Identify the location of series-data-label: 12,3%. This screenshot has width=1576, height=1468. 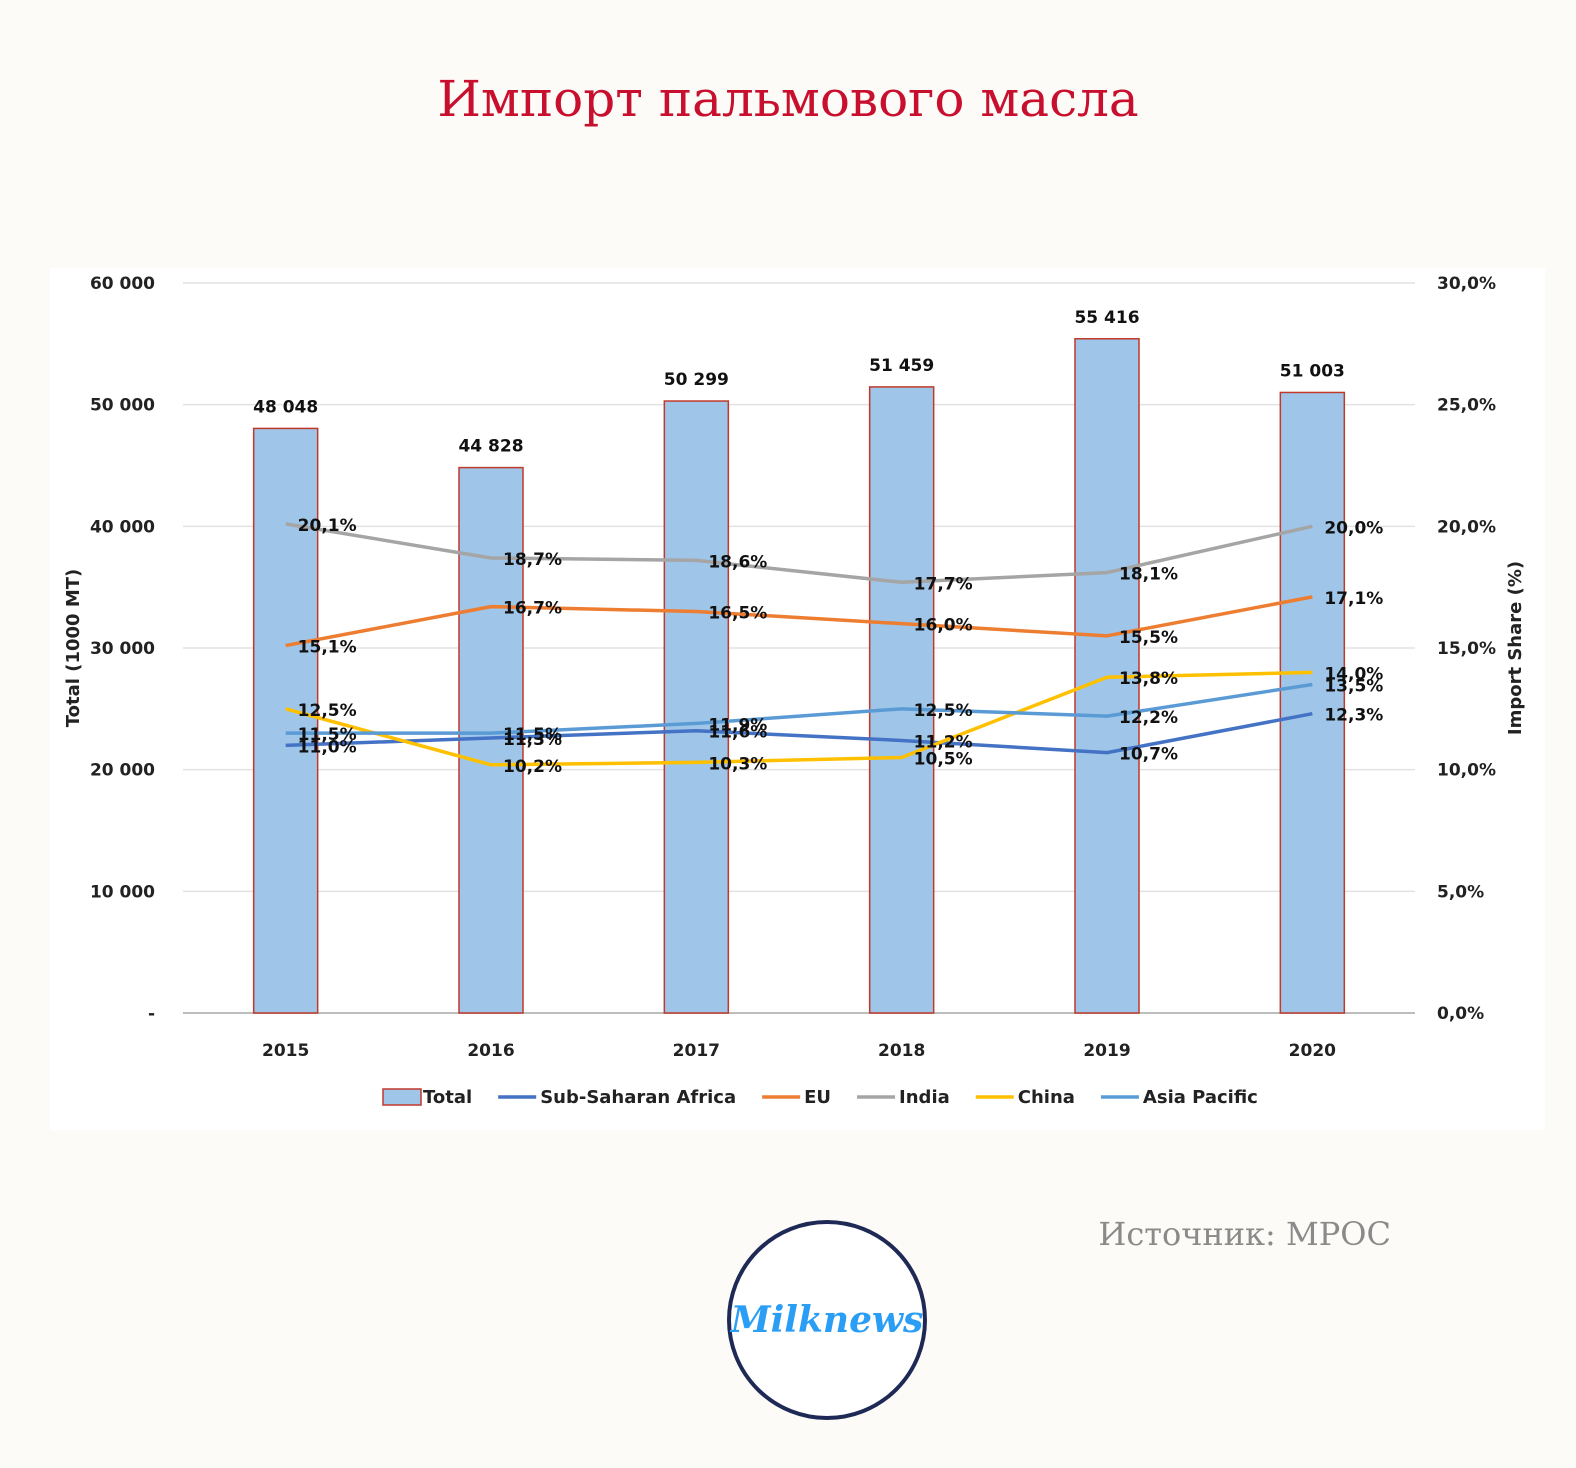
(1353, 716).